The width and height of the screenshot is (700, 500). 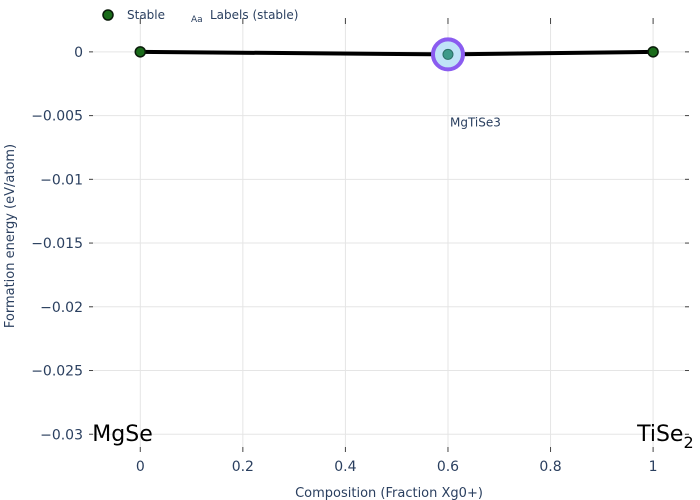 What do you see at coordinates (78, 53) in the screenshot?
I see `y-tick-label: 0` at bounding box center [78, 53].